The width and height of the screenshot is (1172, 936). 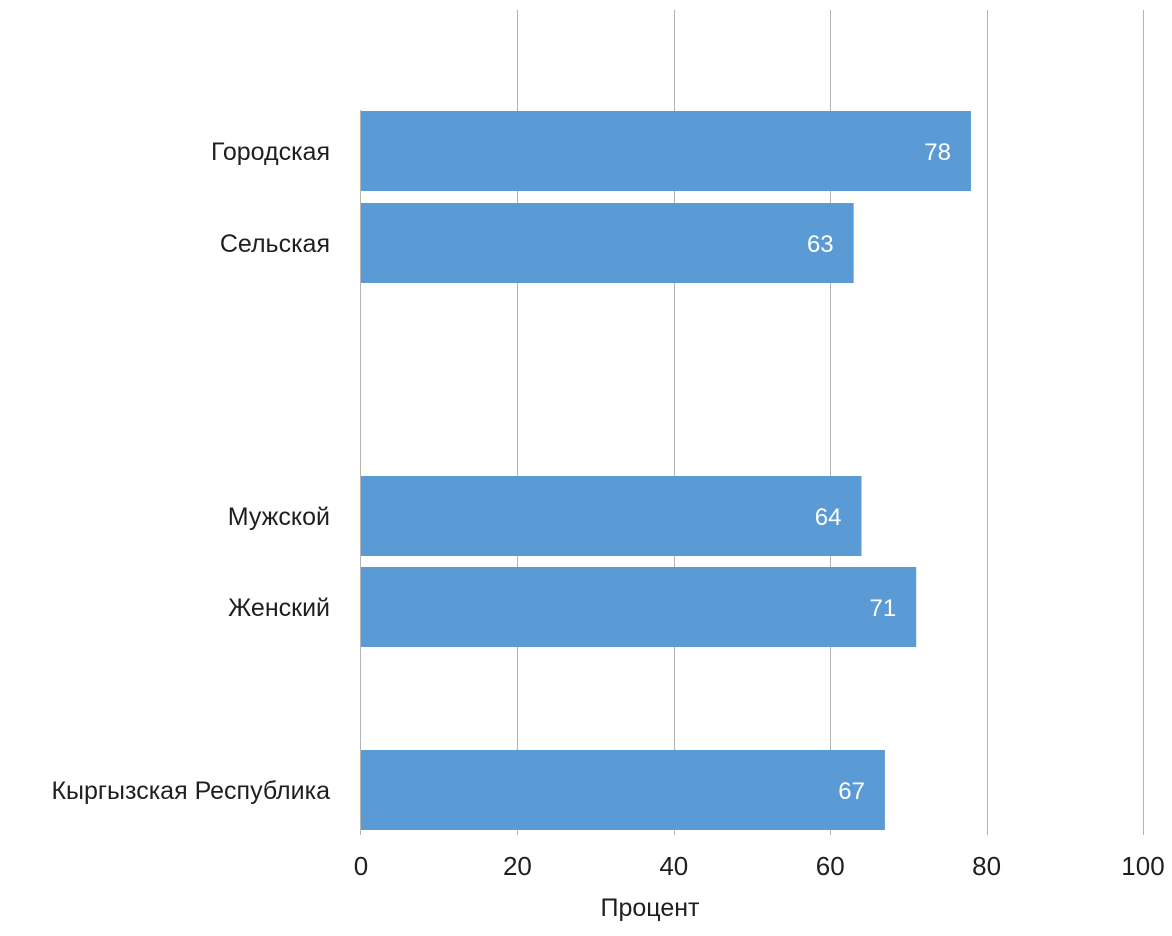 What do you see at coordinates (830, 866) in the screenshot?
I see `x-tick-label: 60` at bounding box center [830, 866].